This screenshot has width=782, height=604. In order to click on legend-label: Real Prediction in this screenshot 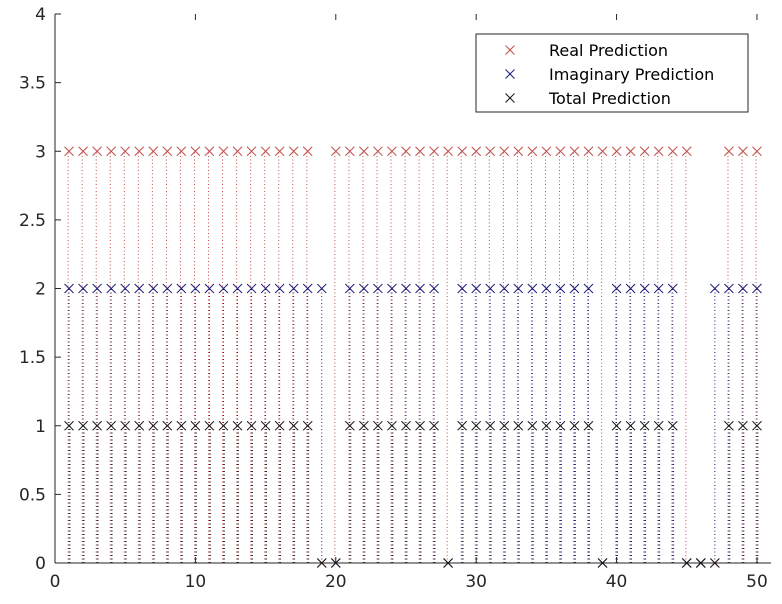, I will do `click(608, 50)`.